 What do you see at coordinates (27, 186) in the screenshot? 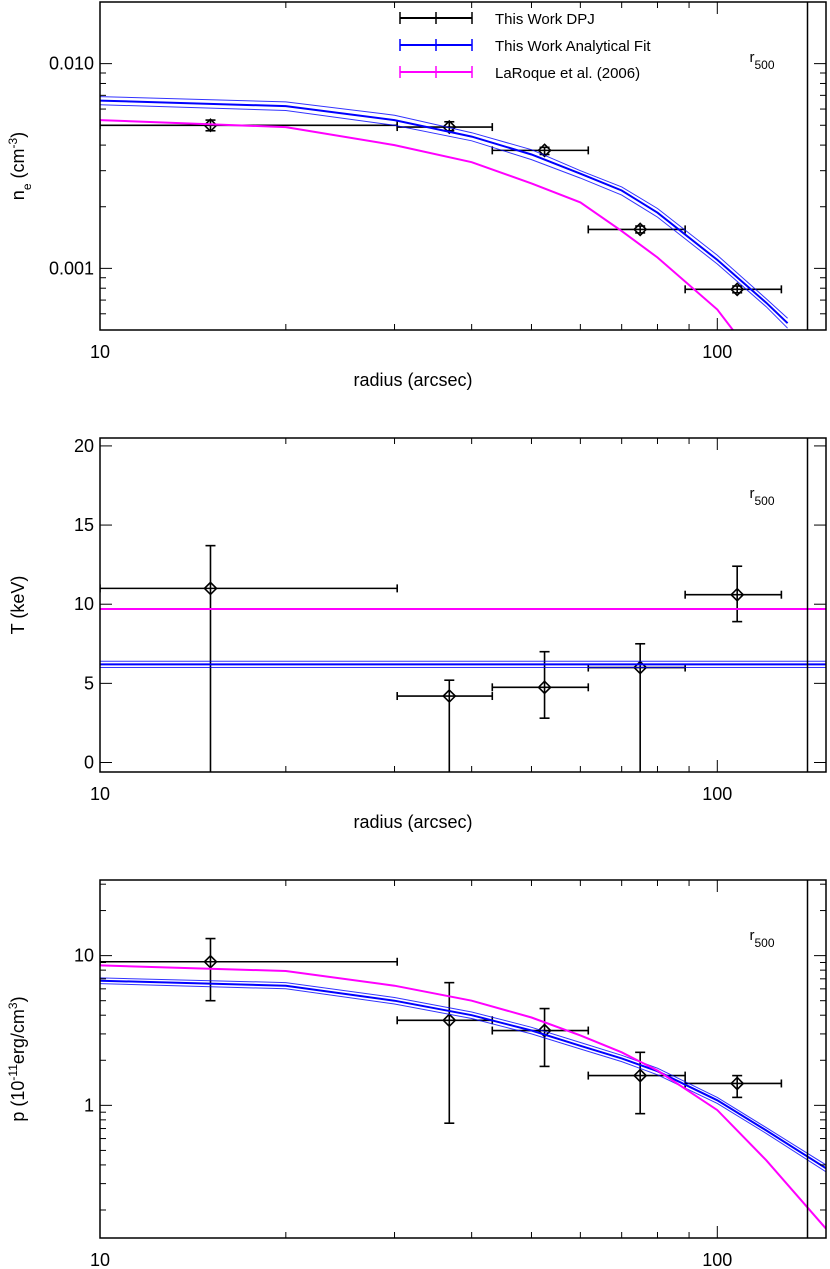
I see `y-axis-label-part: e` at bounding box center [27, 186].